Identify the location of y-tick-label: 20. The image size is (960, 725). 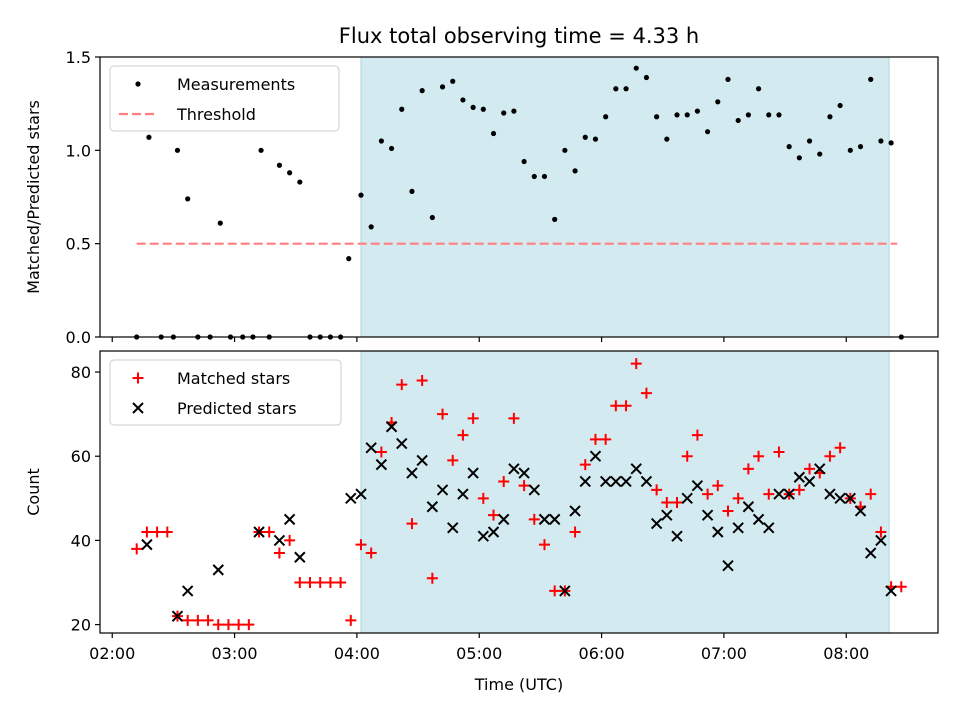
(81, 625).